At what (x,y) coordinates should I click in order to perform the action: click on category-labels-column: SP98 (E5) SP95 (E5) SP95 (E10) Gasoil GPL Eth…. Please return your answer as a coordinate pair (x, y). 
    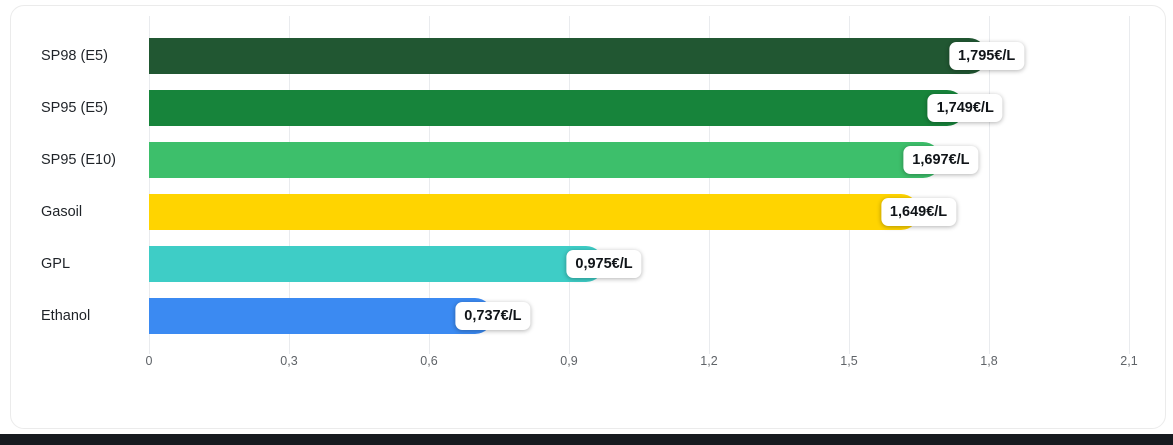
    Looking at the image, I should click on (95, 186).